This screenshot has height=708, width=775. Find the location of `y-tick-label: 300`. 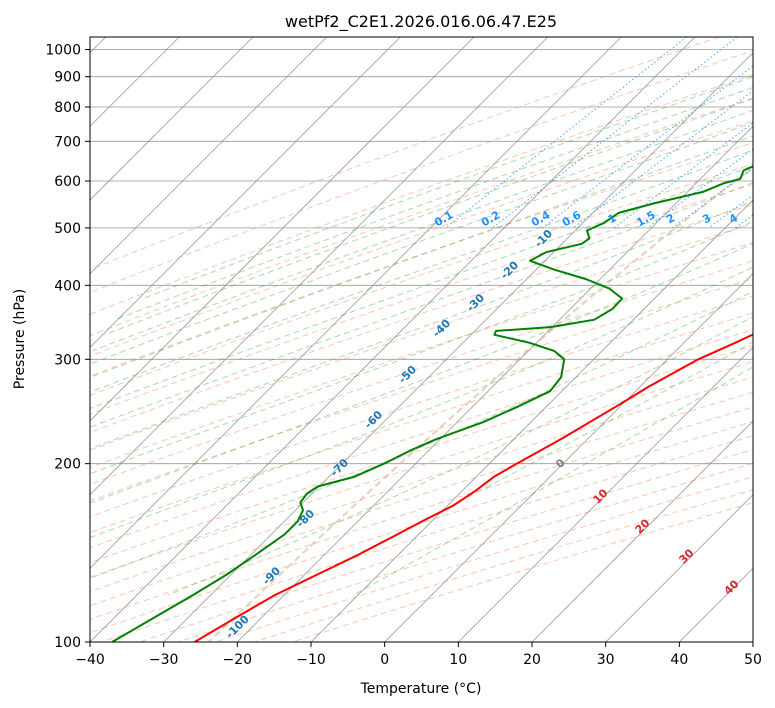

y-tick-label: 300 is located at coordinates (67, 360).